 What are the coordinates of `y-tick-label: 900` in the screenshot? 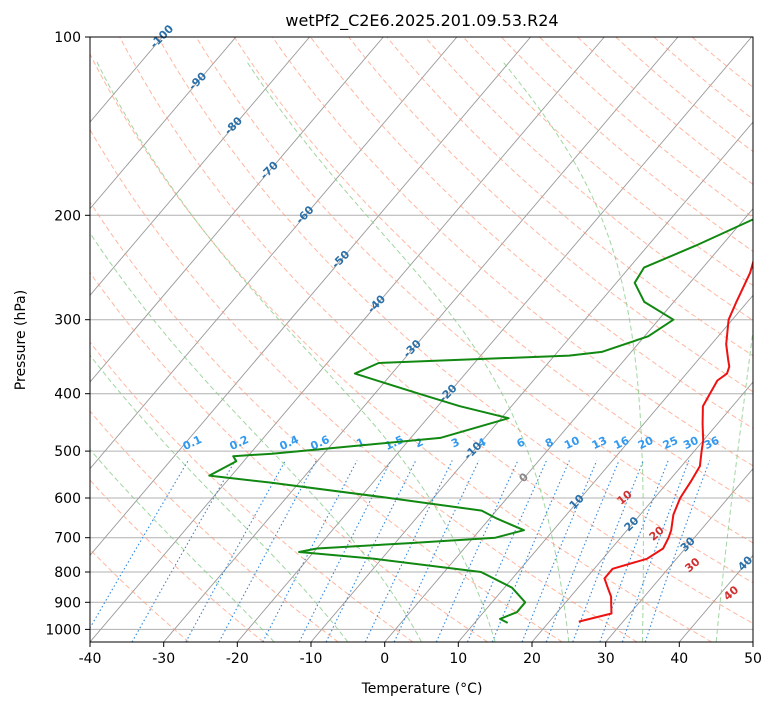 It's located at (67, 603).